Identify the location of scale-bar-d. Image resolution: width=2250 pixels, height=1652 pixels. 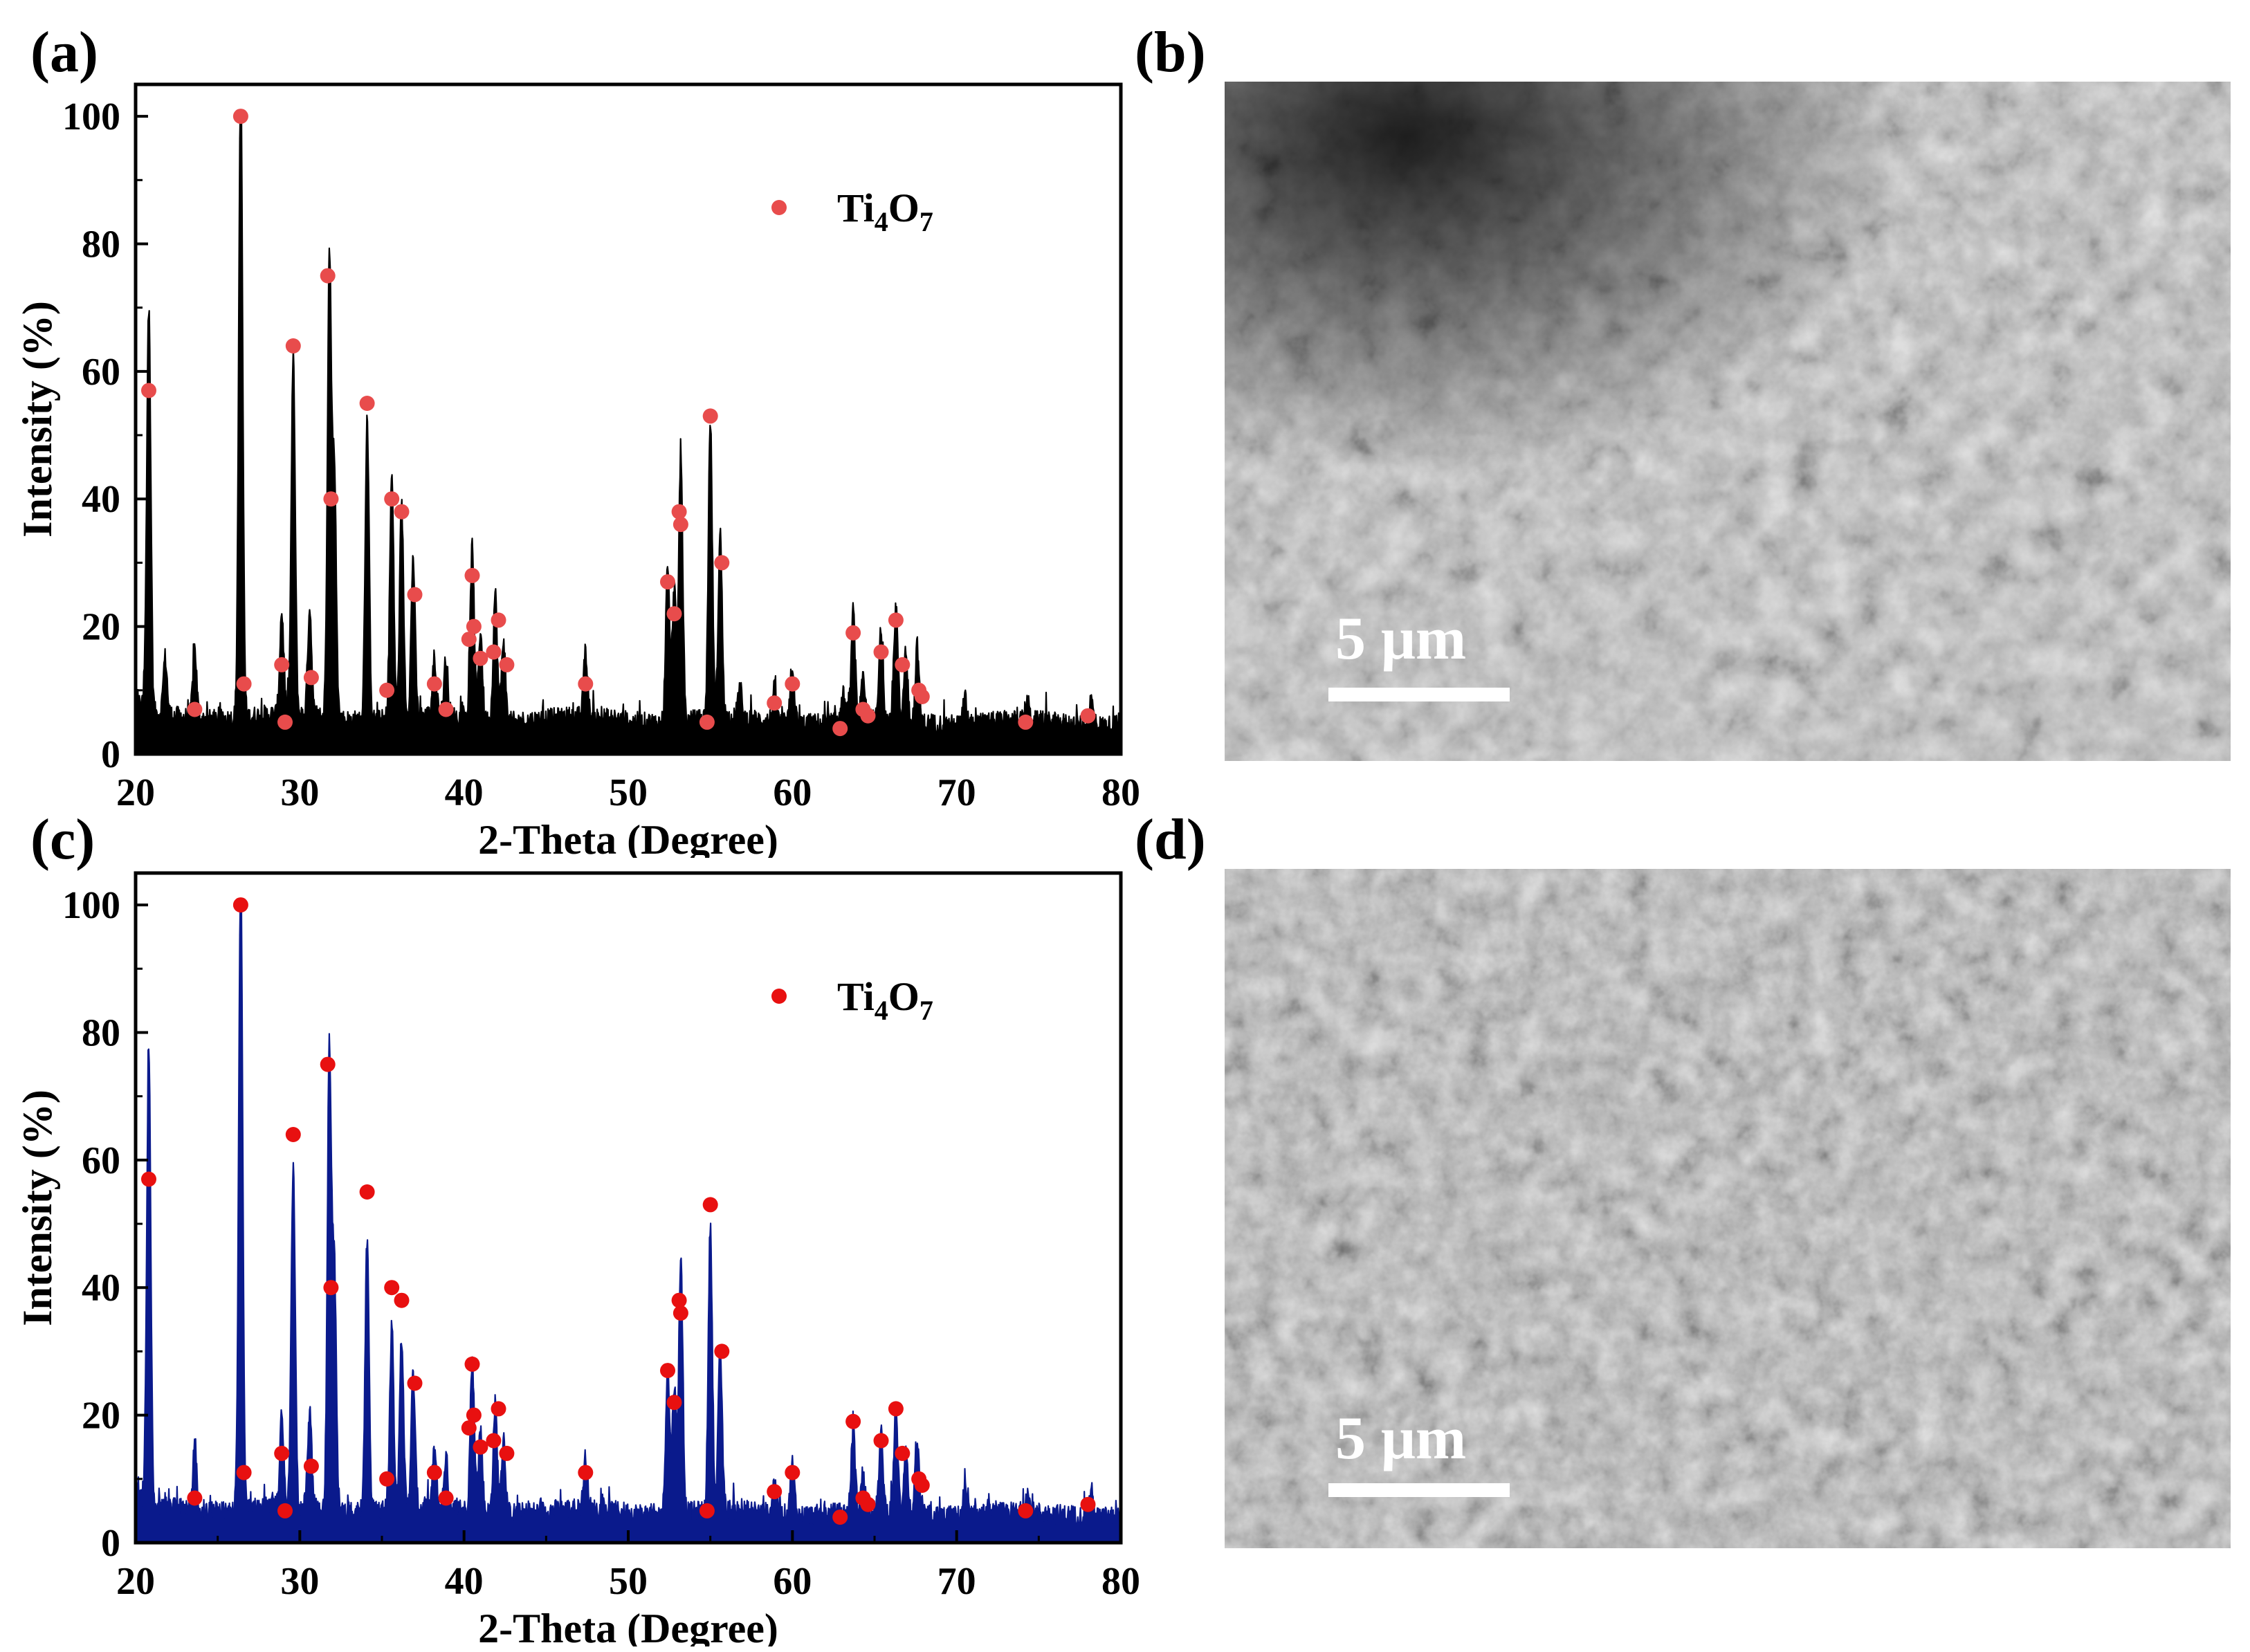
(1419, 1490).